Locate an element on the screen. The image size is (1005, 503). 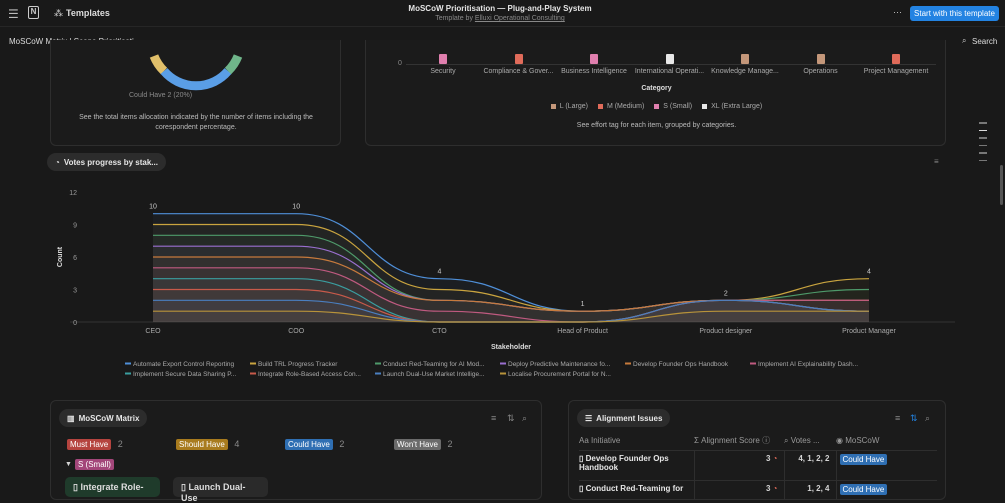
subgroup-tag: S (Small) is located at coordinates (94, 464).